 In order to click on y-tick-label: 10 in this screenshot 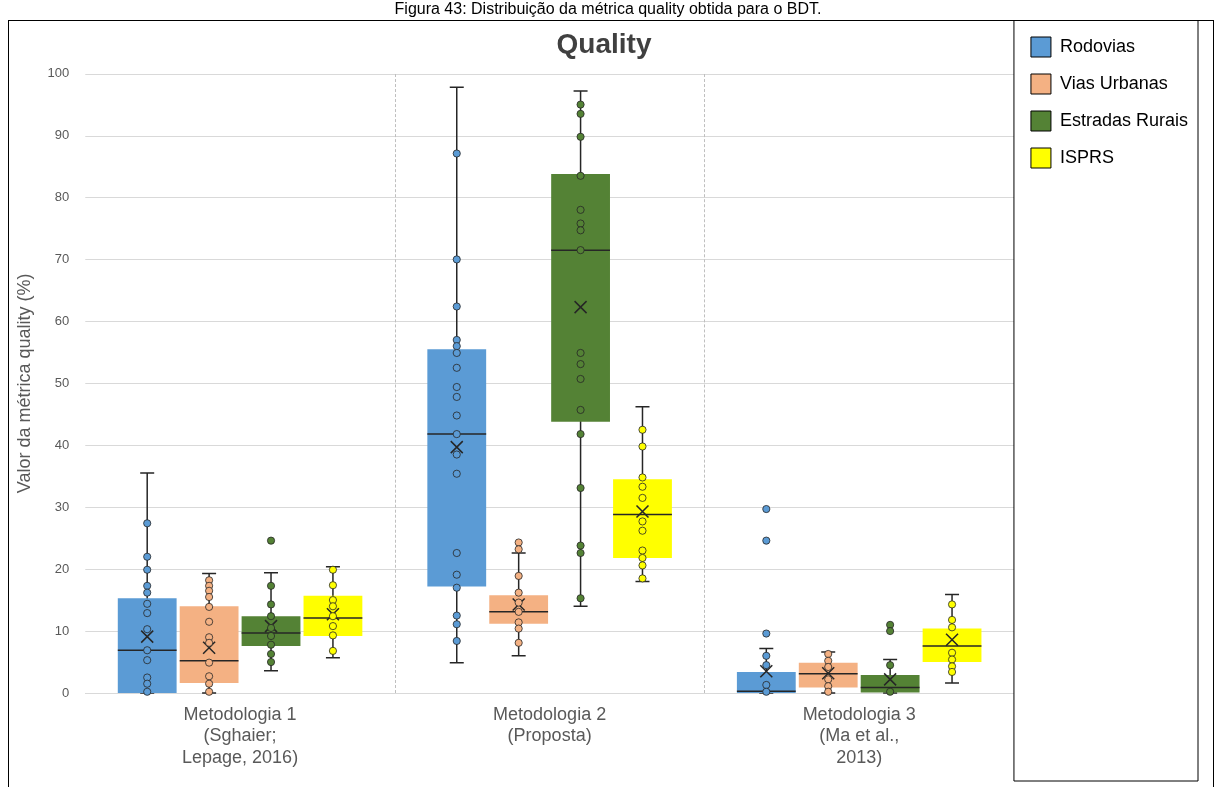, I will do `click(62, 630)`.